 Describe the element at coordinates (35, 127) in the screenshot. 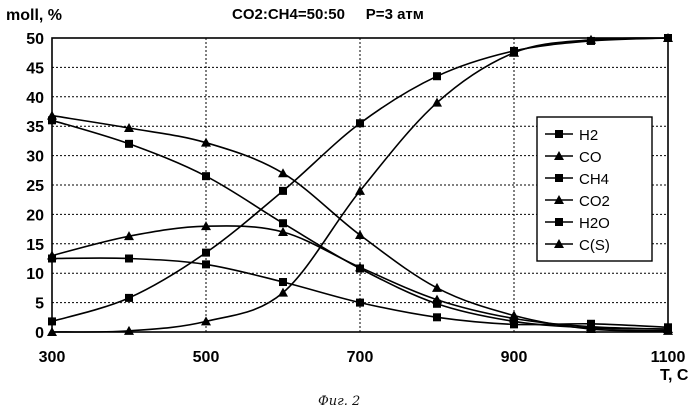

I see `y-tick-label: 35` at that location.